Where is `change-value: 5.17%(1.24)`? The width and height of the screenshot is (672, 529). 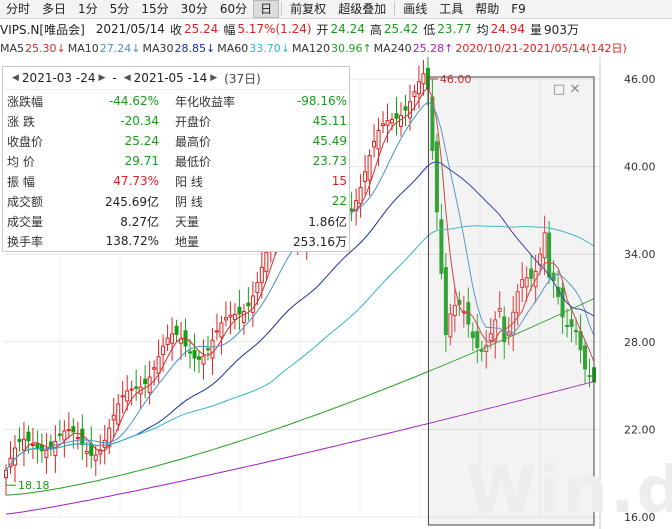
change-value: 5.17%(1.24) is located at coordinates (274, 29).